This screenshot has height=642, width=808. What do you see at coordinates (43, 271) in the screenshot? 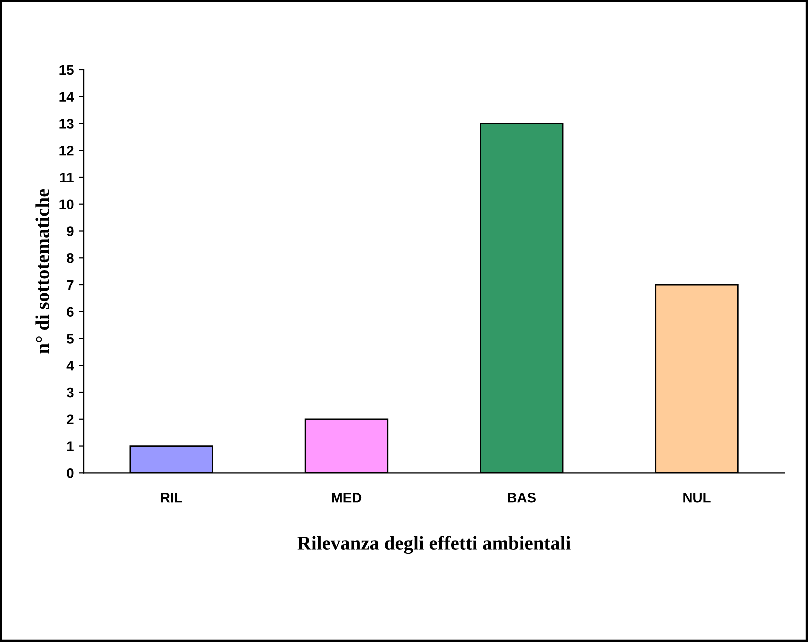
I see `y-axis-title: n° di sottotematiche` at bounding box center [43, 271].